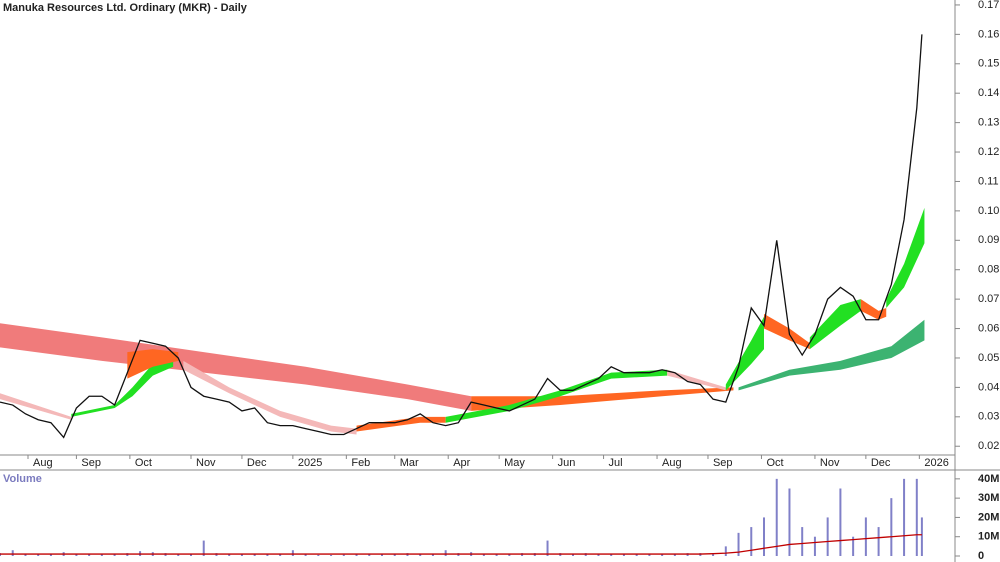 The width and height of the screenshot is (1000, 562). I want to click on y-tick-label: 0.04, so click(988, 387).